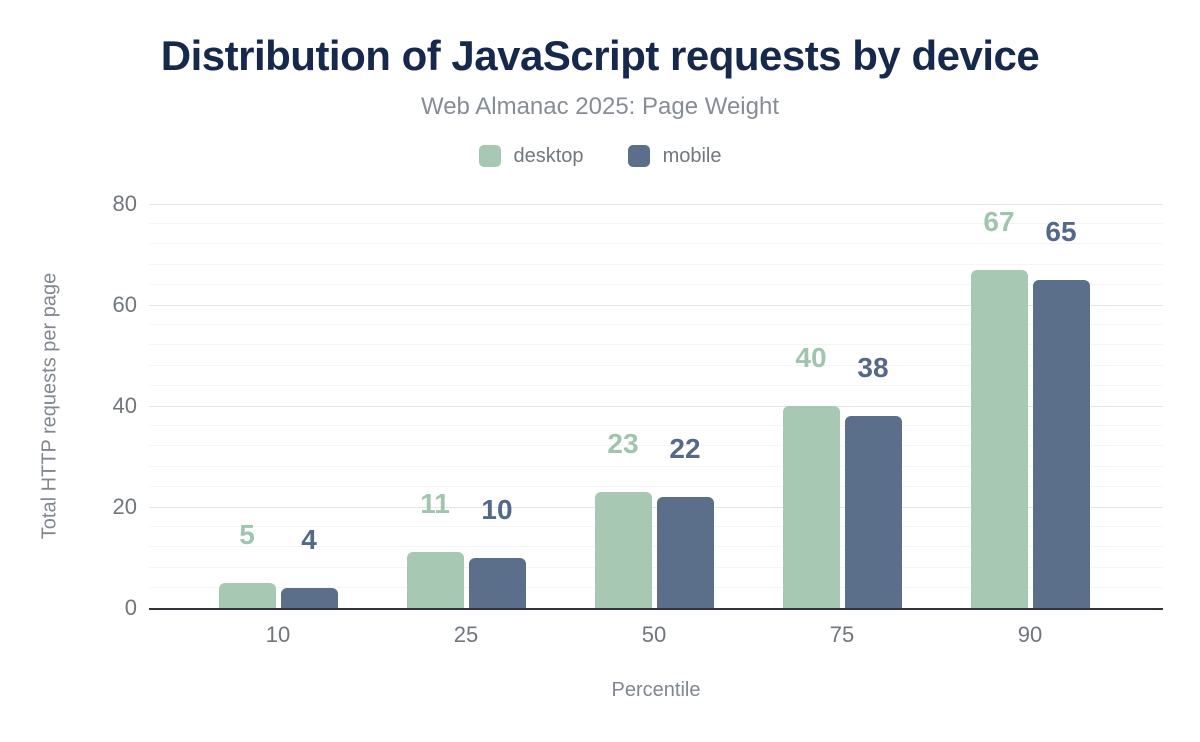  What do you see at coordinates (638, 156) in the screenshot?
I see `mobile-swatch-icon` at bounding box center [638, 156].